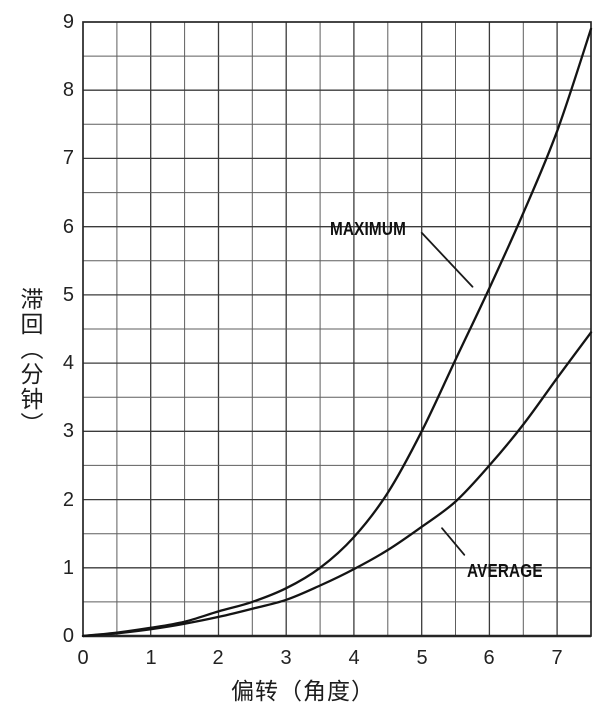 The height and width of the screenshot is (714, 605). I want to click on x-tick-label: 4, so click(354, 658).